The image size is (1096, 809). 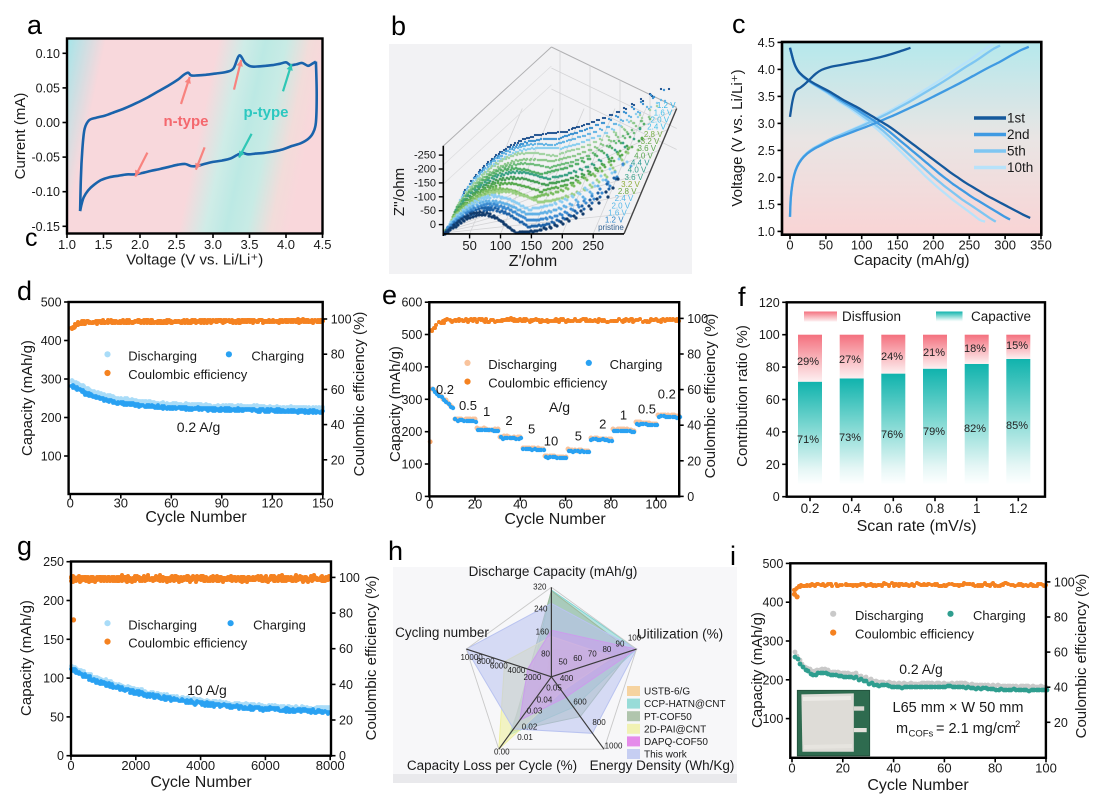 What do you see at coordinates (103, 244) in the screenshot?
I see `svg-text: 1.5` at bounding box center [103, 244].